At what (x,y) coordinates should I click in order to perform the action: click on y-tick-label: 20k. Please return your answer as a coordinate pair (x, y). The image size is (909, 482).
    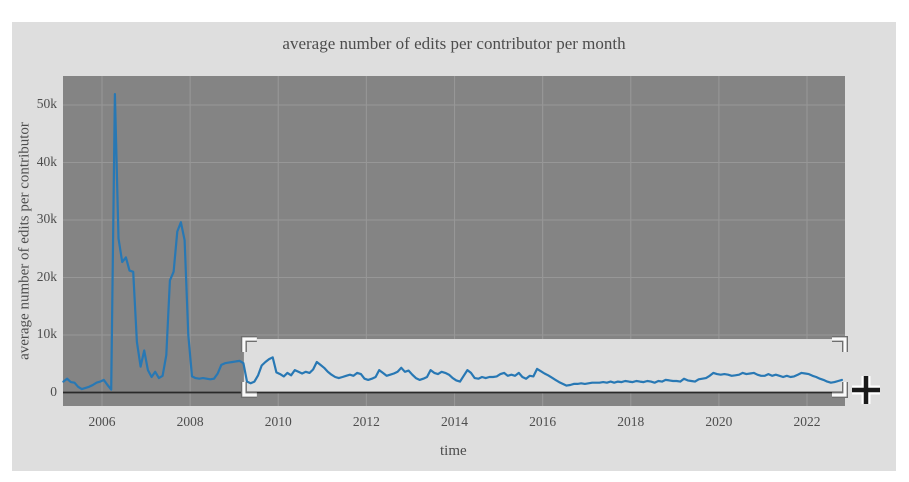
    Looking at the image, I should click on (46, 276).